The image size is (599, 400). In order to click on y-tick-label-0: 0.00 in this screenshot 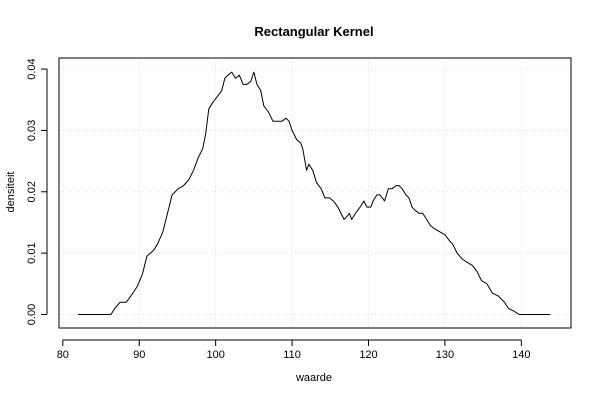, I will do `click(32, 314)`.